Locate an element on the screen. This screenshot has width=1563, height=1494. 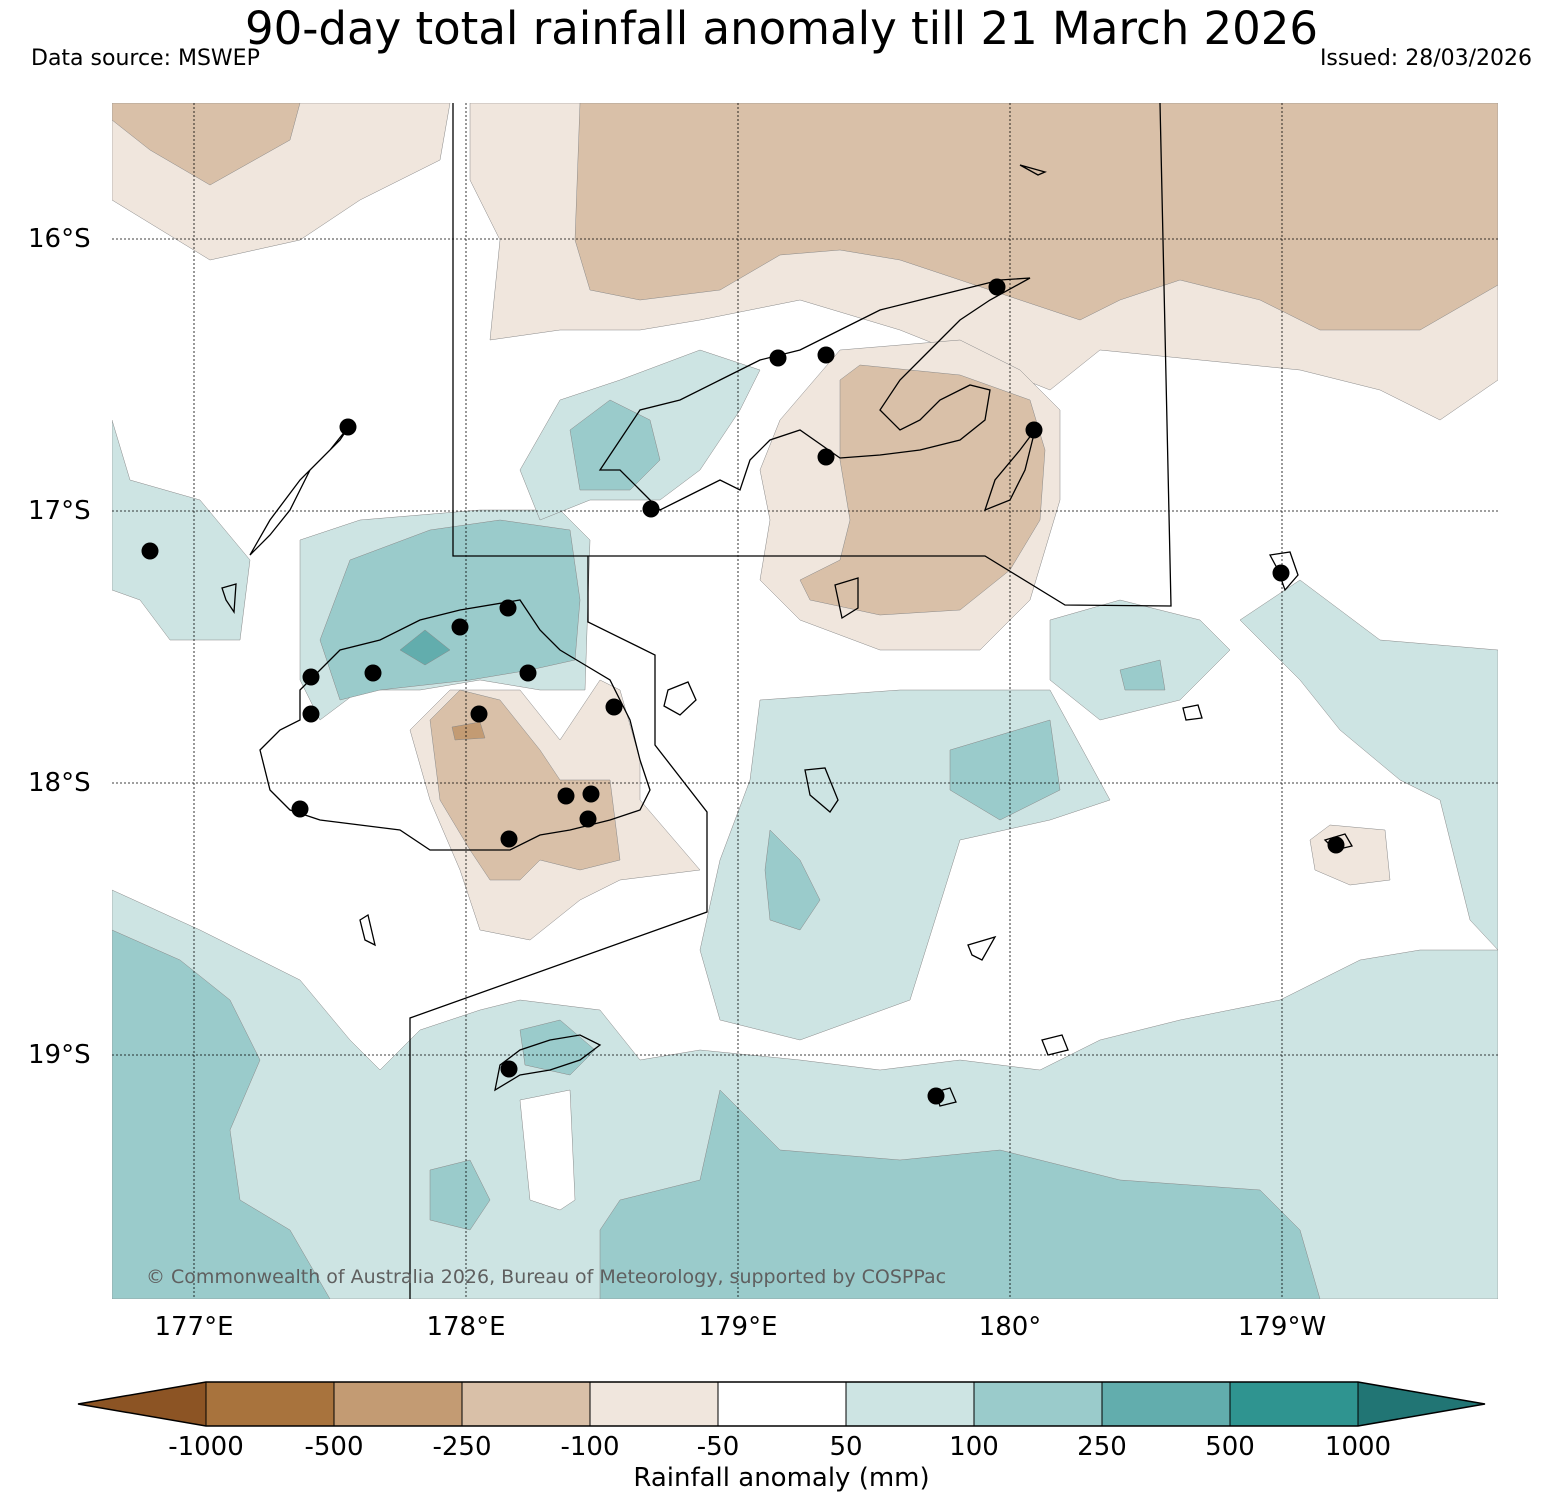
dry-region-east is located at coordinates (922, 490).